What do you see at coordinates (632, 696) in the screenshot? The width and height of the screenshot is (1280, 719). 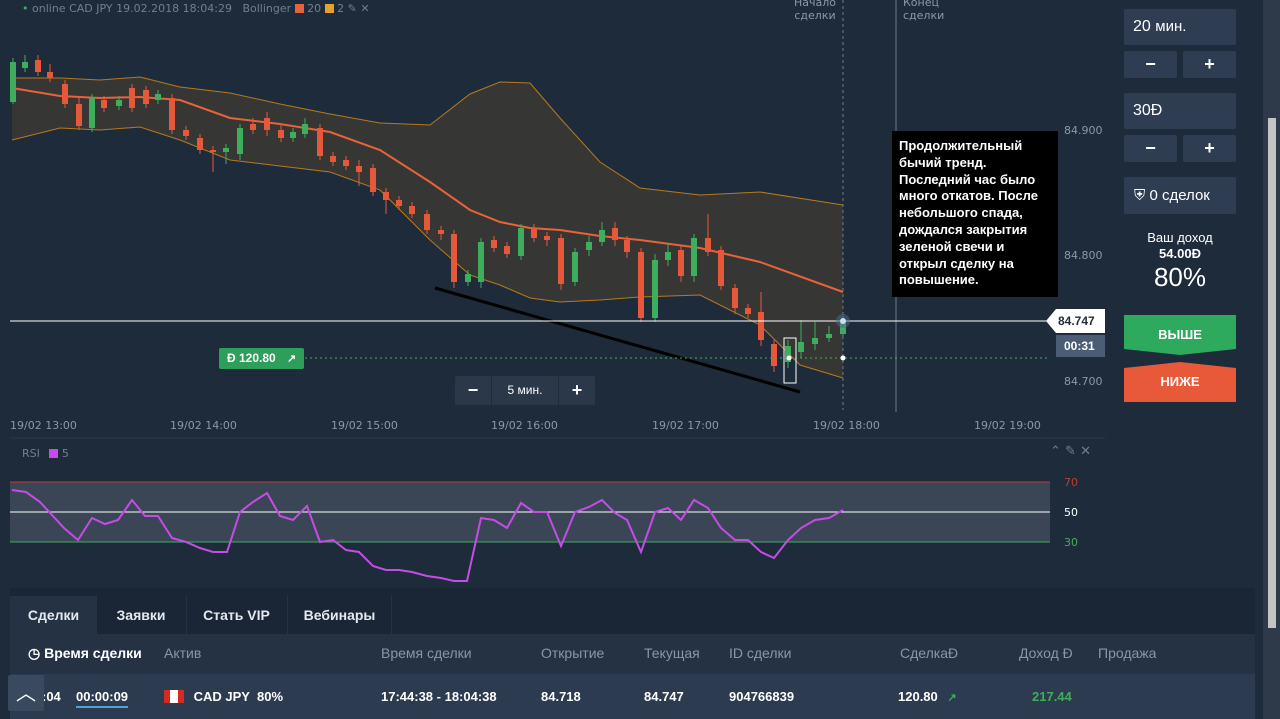 I see `table-row` at bounding box center [632, 696].